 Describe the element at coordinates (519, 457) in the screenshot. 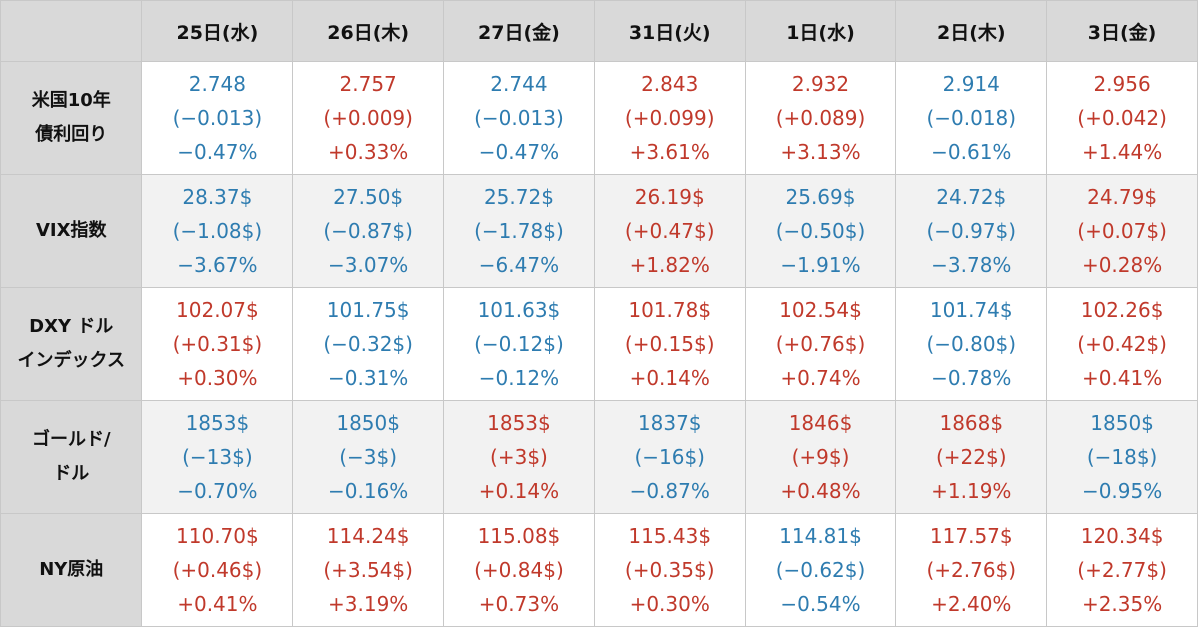

I see `value-cell: 1853$ (+3$) +0.14%` at that location.